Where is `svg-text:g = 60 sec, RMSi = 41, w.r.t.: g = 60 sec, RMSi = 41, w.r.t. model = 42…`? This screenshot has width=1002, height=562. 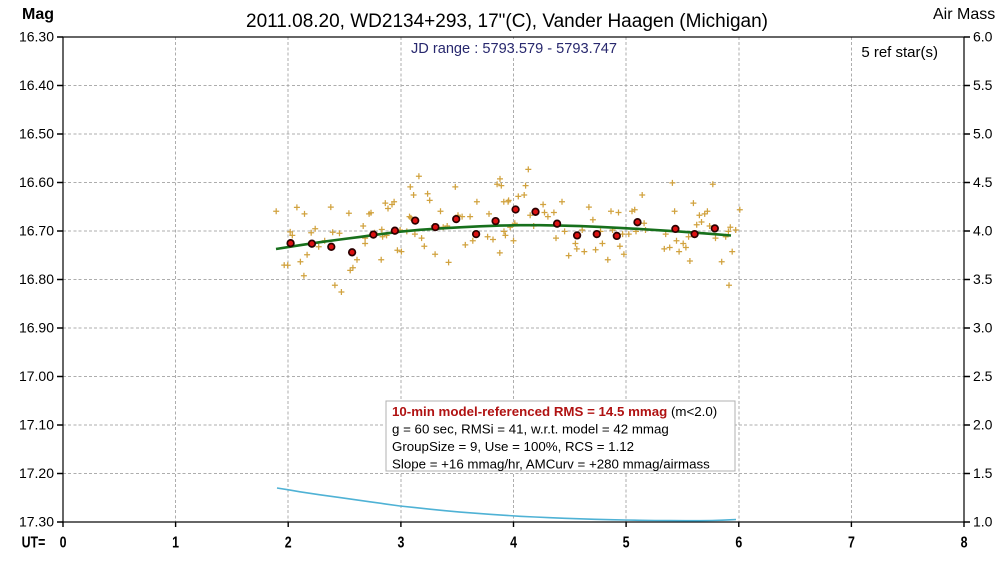
svg-text:g = 60 sec, RMSi = 41, w.r.t.: g = 60 sec, RMSi = 41, w.r.t. model = 42… is located at coordinates (530, 429).